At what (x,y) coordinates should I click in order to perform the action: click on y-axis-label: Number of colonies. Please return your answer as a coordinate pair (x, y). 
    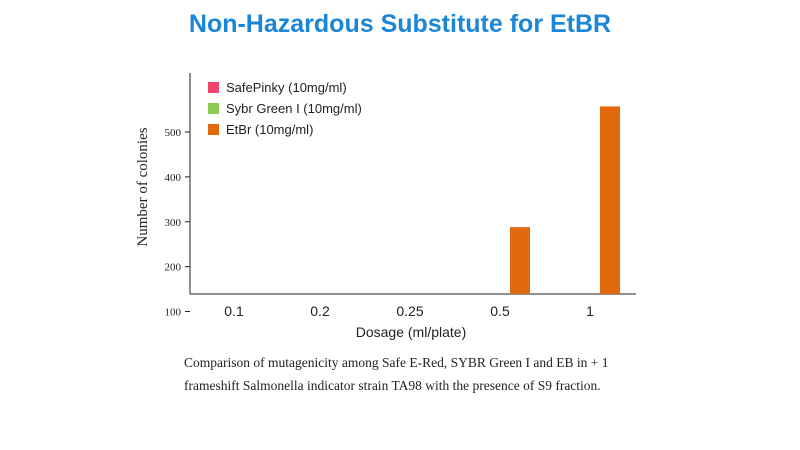
    Looking at the image, I should click on (143, 186).